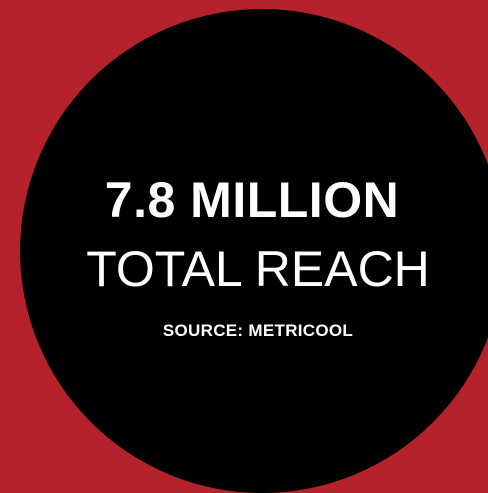 The image size is (488, 493). What do you see at coordinates (244, 200) in the screenshot?
I see `stat-headline: 7.8 MILLION` at bounding box center [244, 200].